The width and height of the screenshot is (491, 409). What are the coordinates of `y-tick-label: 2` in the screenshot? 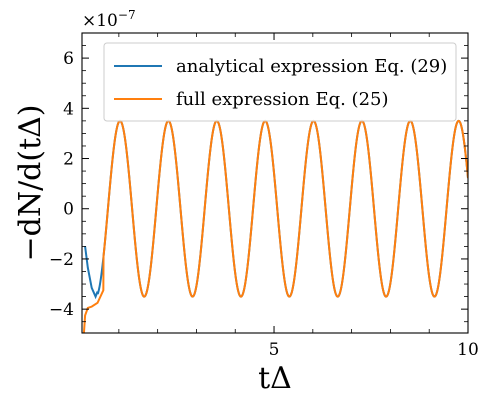 It's located at (68, 160).